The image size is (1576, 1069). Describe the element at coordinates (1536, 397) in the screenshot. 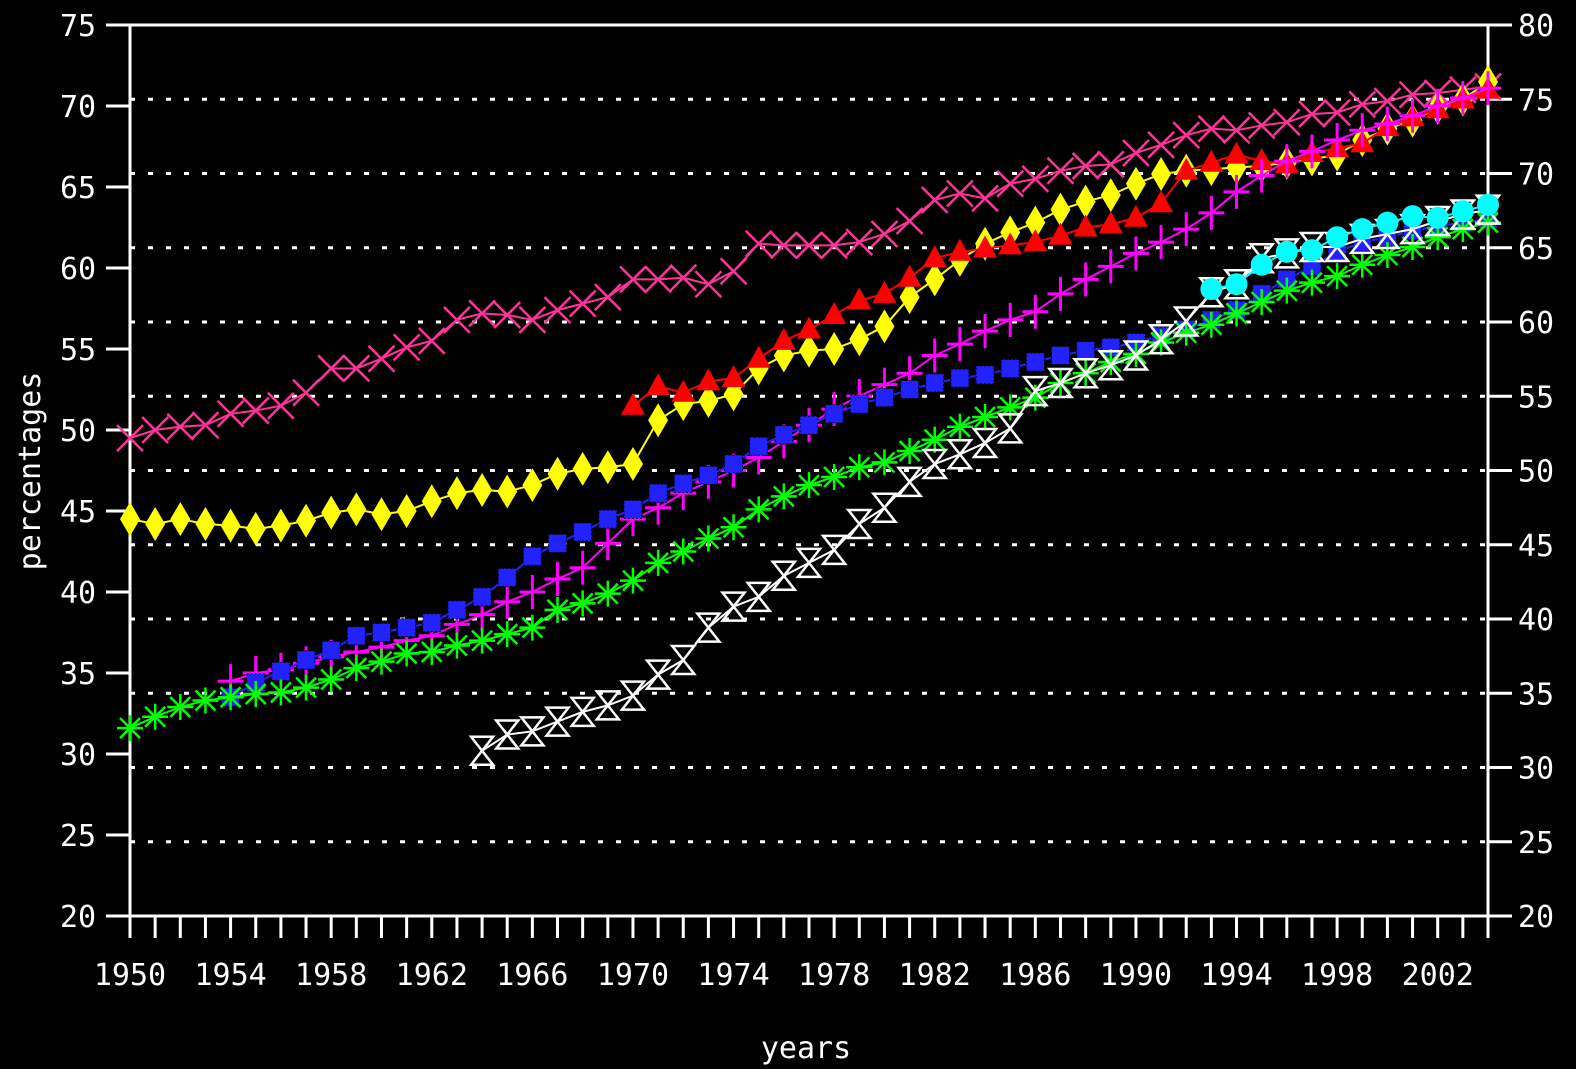

I see `y2-tick-label: 55` at that location.